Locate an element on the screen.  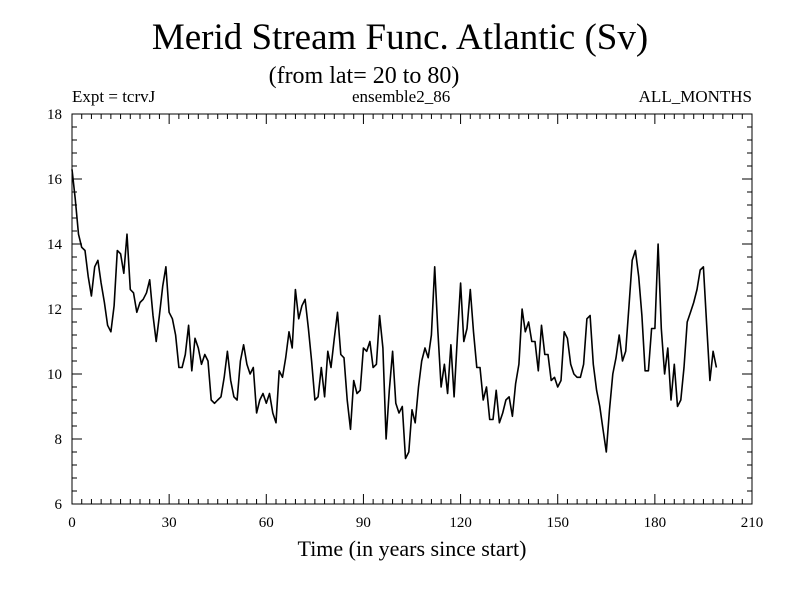
y-tick-label: 18 is located at coordinates (54, 115).